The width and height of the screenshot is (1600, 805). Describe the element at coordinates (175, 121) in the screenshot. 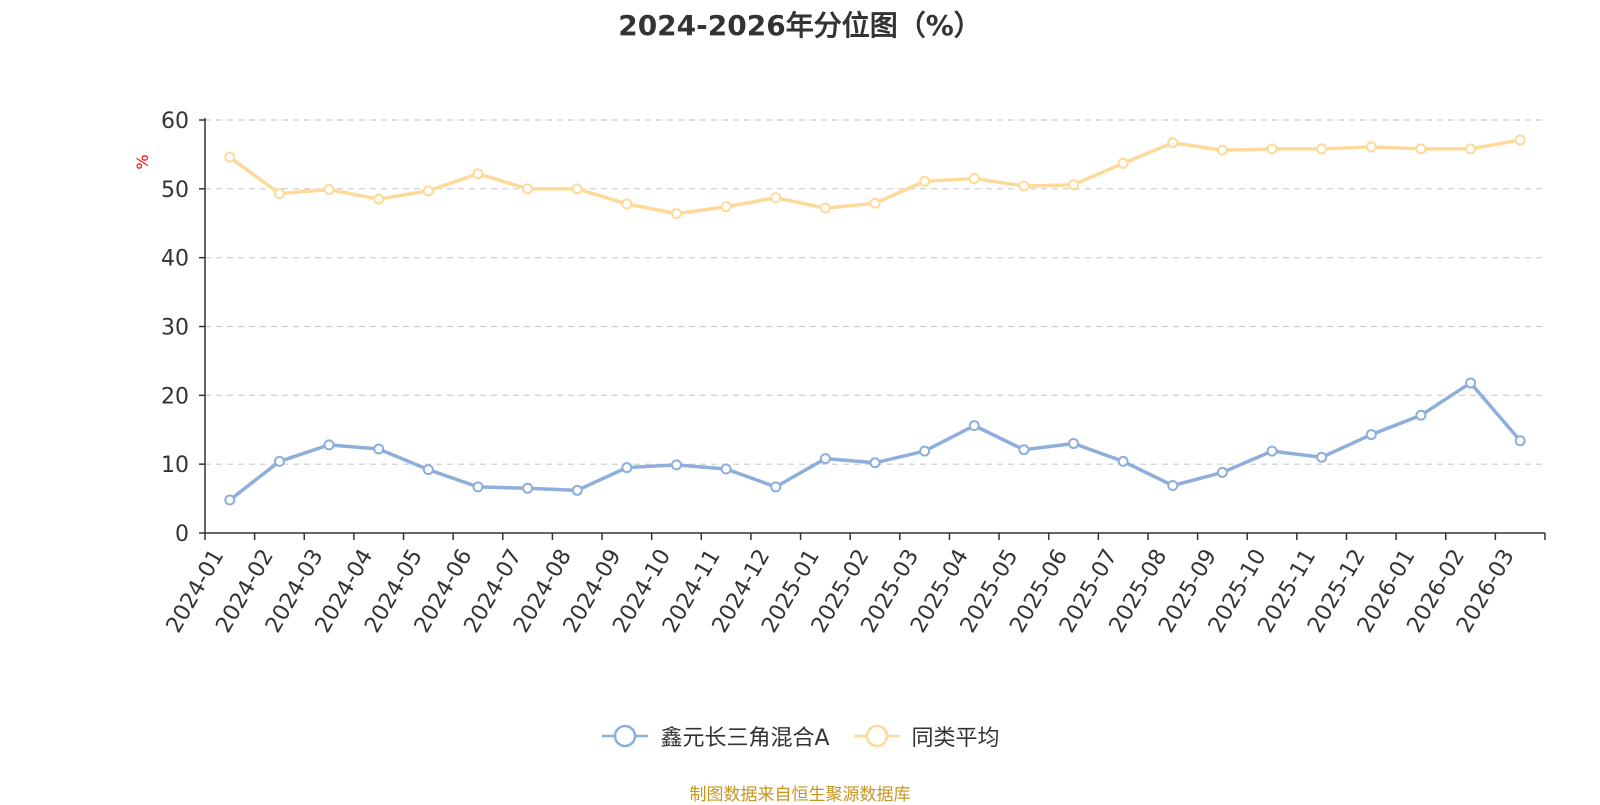

I see `y-tick-label: 60` at that location.